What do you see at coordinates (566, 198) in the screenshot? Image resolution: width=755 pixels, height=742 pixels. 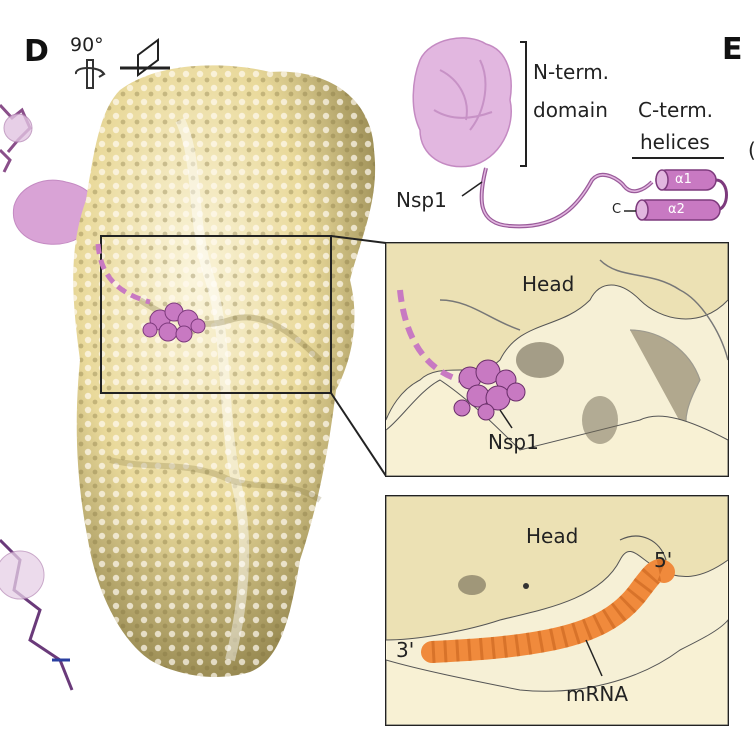 I see `nsp1-linker` at bounding box center [566, 198].